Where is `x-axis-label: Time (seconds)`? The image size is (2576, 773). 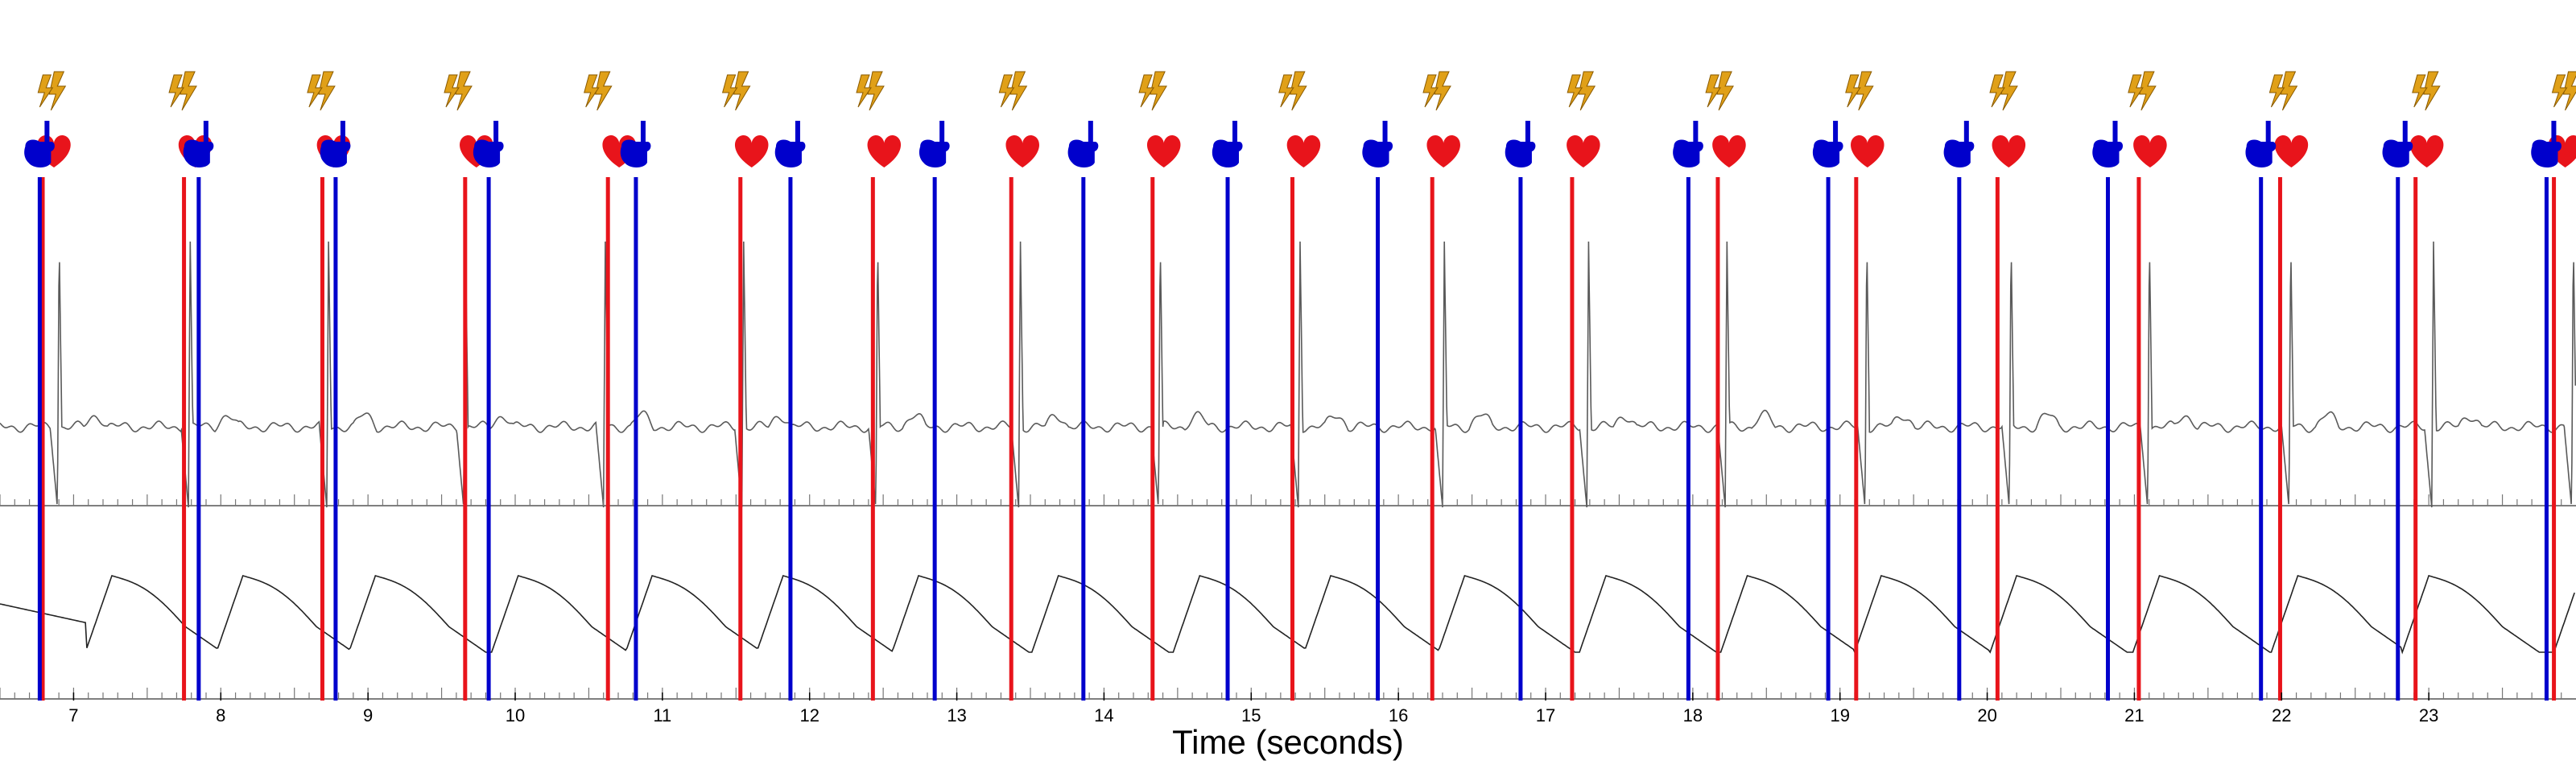
x-axis-label: Time (seconds) is located at coordinates (1288, 742).